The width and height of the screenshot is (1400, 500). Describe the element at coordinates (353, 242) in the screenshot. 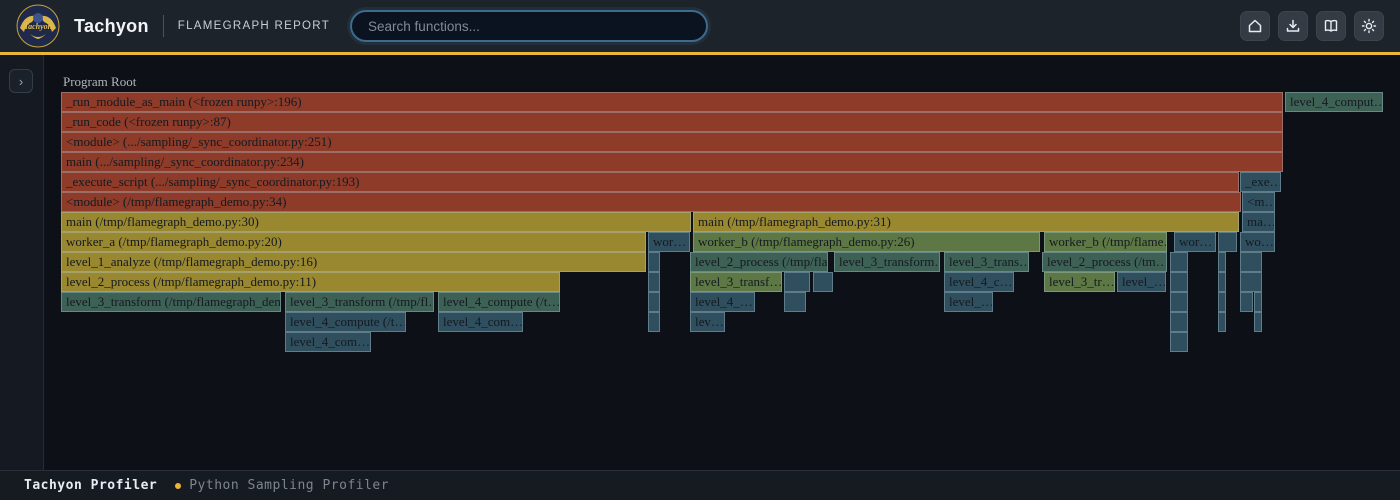

I see `flame-frame: worker_a (/tmp/flamegraph_demo.py:20)` at that location.